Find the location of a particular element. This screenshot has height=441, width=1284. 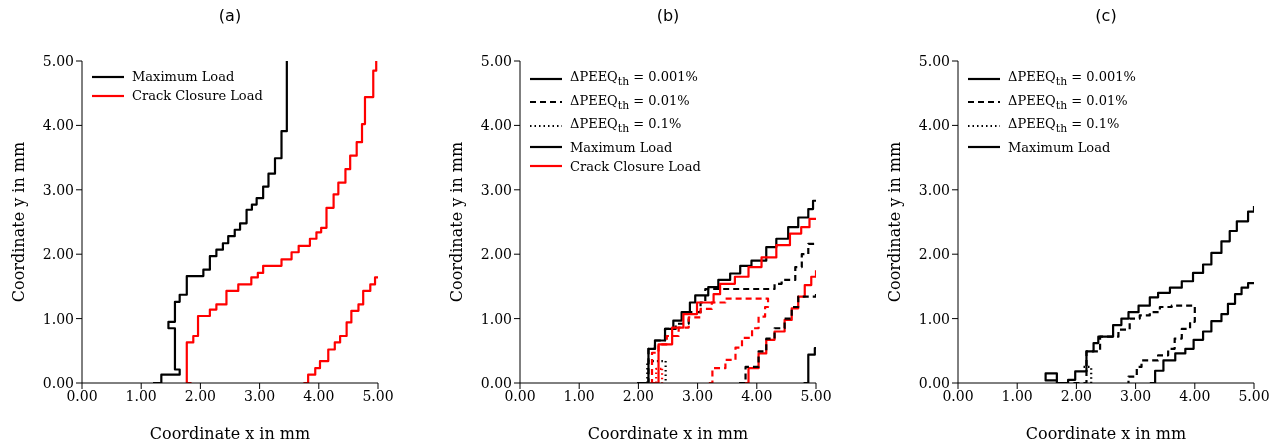

chart-title: (a) is located at coordinates (230, 15).